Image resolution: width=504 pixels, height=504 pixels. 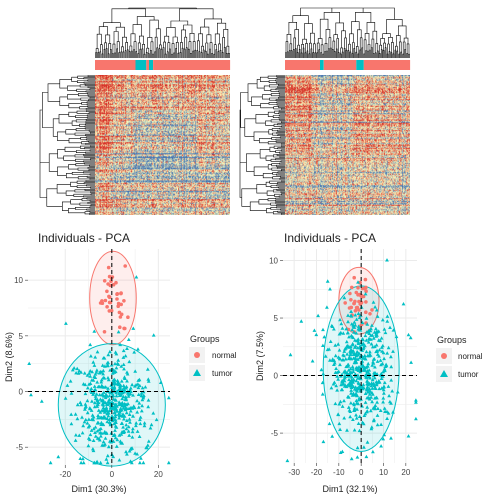 I want to click on left-pca-reference-lines, so click(x=99, y=357).